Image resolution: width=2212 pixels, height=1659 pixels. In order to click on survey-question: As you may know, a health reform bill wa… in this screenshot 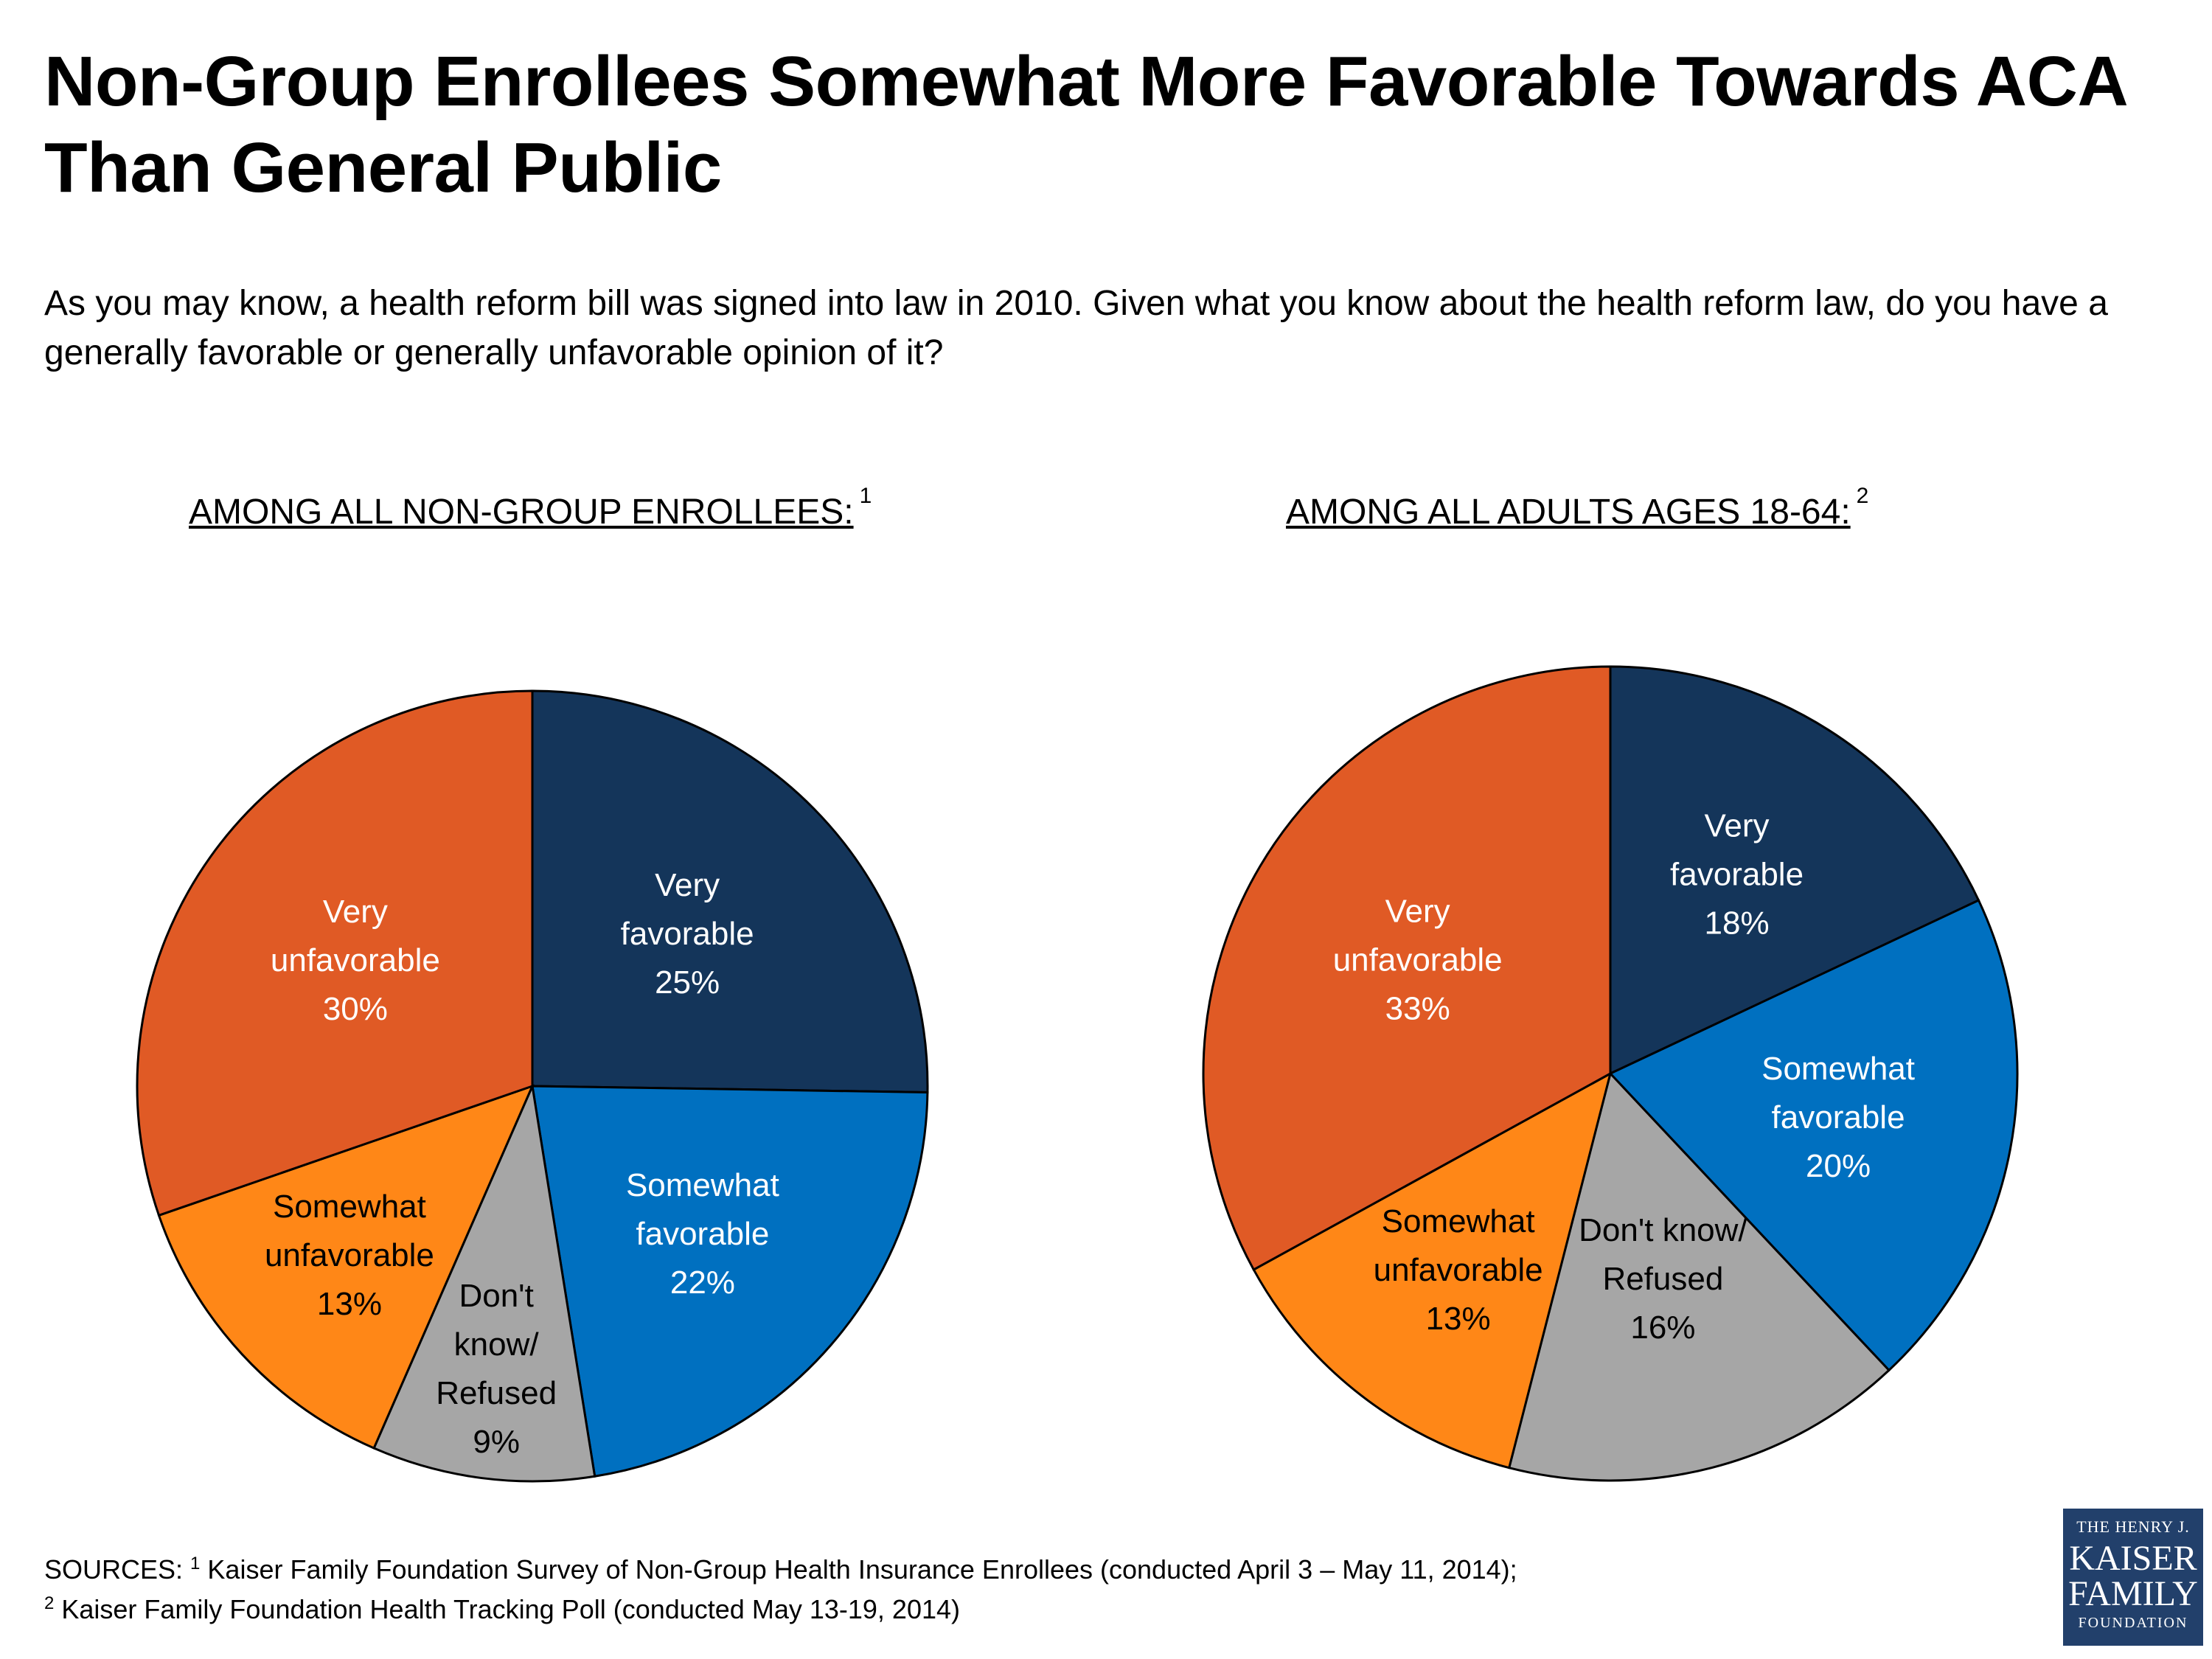, I will do `click(1076, 328)`.